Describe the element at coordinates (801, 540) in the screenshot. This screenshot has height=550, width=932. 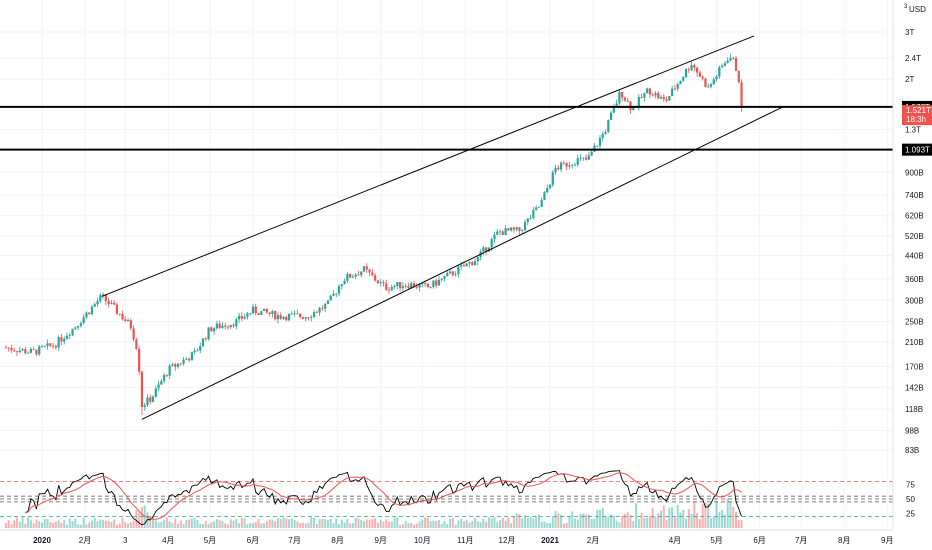
I see `x-tick-label: 7月` at that location.